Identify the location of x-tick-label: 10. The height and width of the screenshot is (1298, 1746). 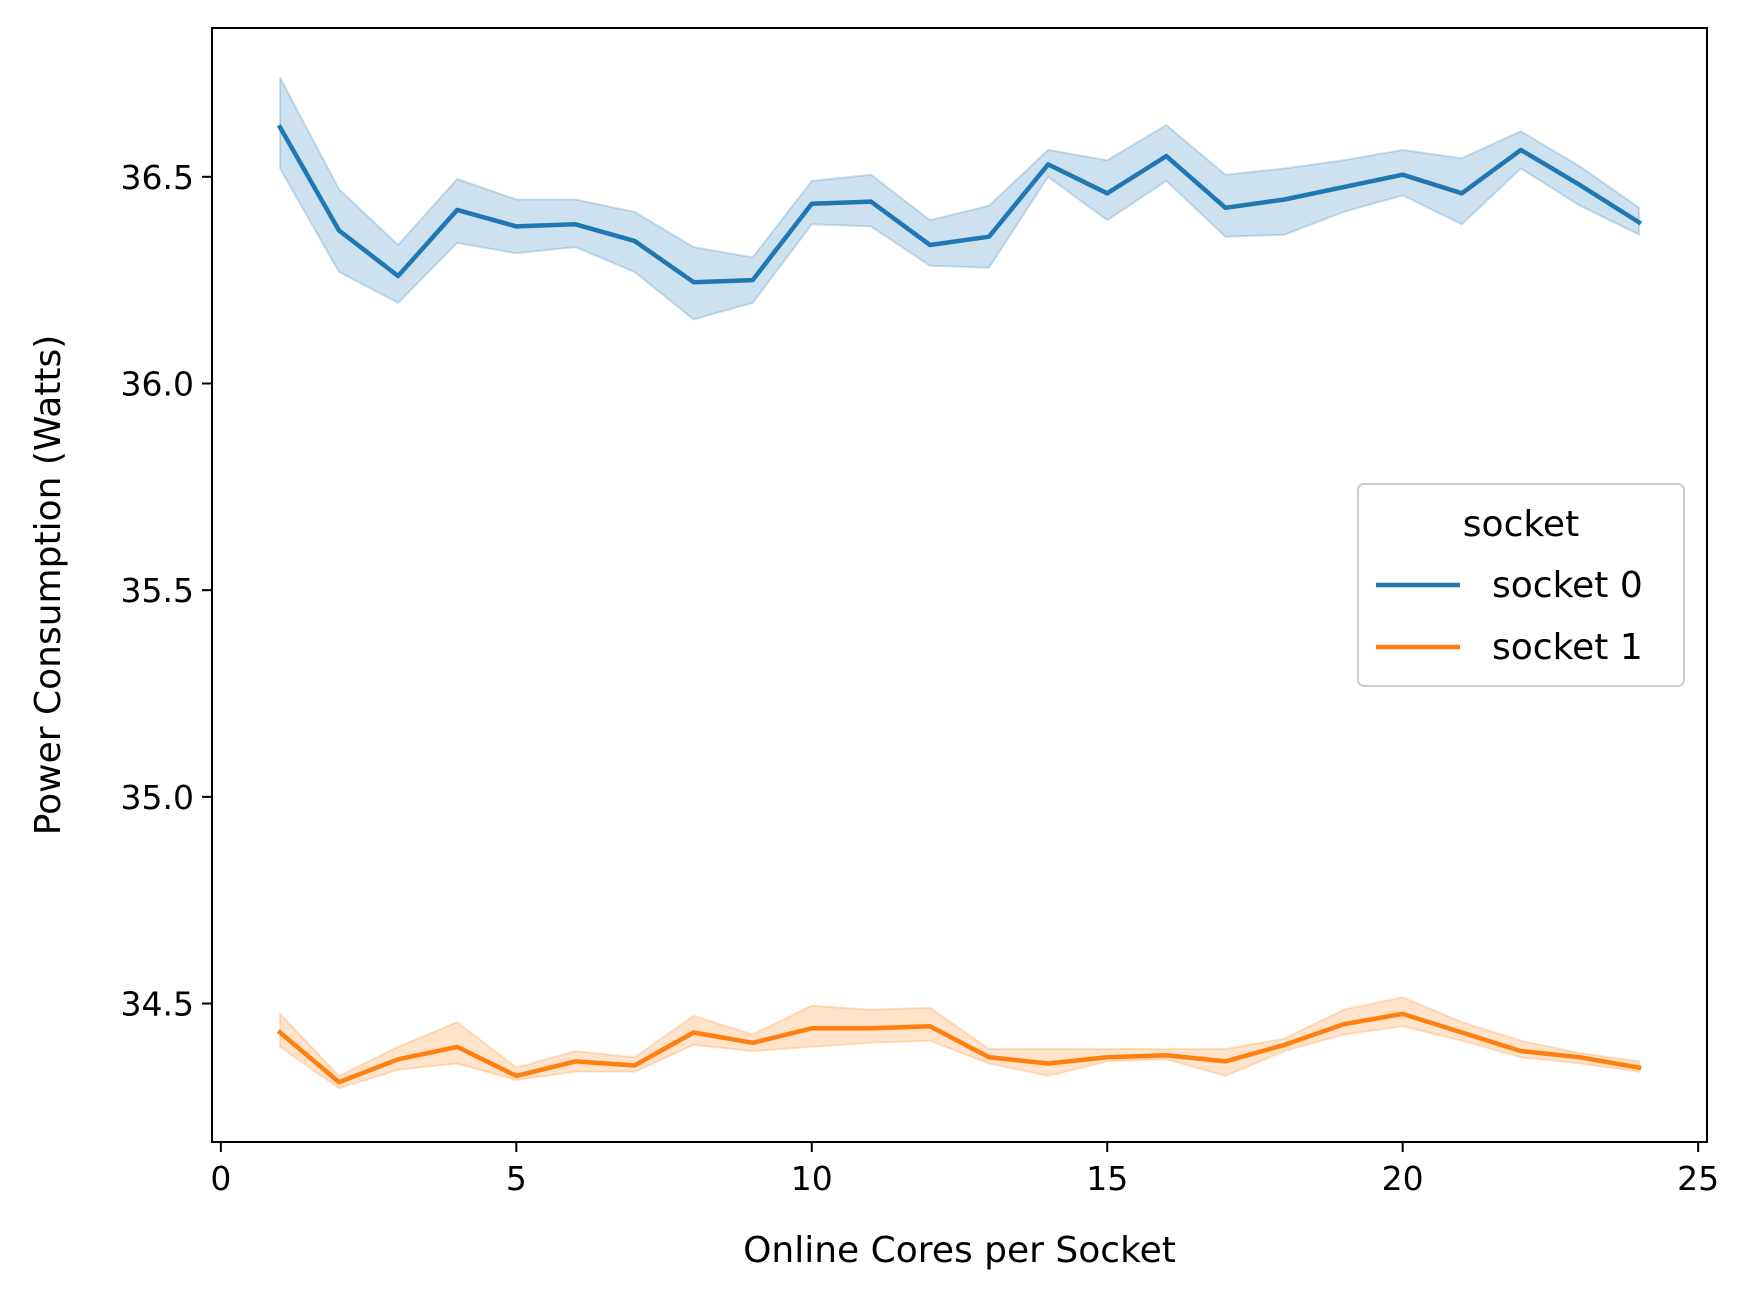
(812, 1178).